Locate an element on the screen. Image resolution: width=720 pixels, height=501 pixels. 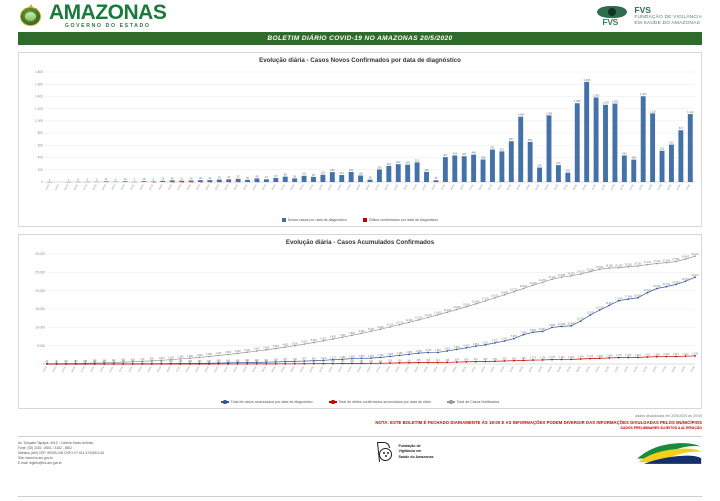
svg-text: 80 is located at coordinates (56, 361).